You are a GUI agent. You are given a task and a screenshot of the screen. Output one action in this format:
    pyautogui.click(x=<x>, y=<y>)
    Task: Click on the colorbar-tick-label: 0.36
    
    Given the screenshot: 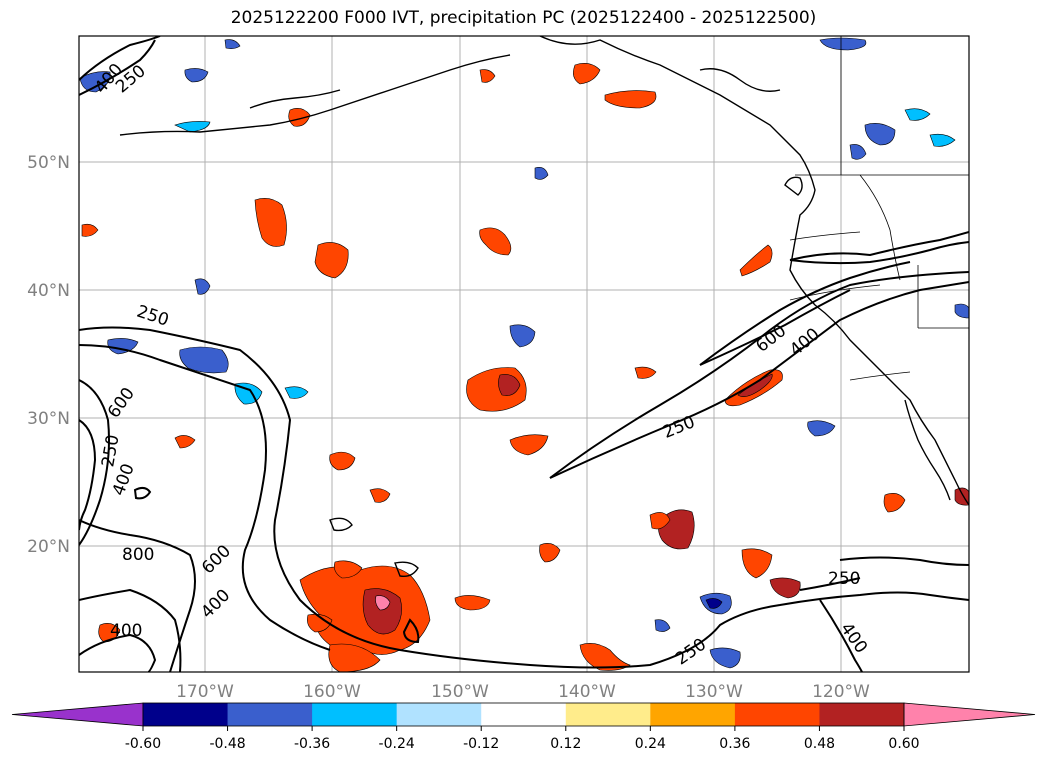 What is the action you would take?
    pyautogui.click(x=734, y=744)
    